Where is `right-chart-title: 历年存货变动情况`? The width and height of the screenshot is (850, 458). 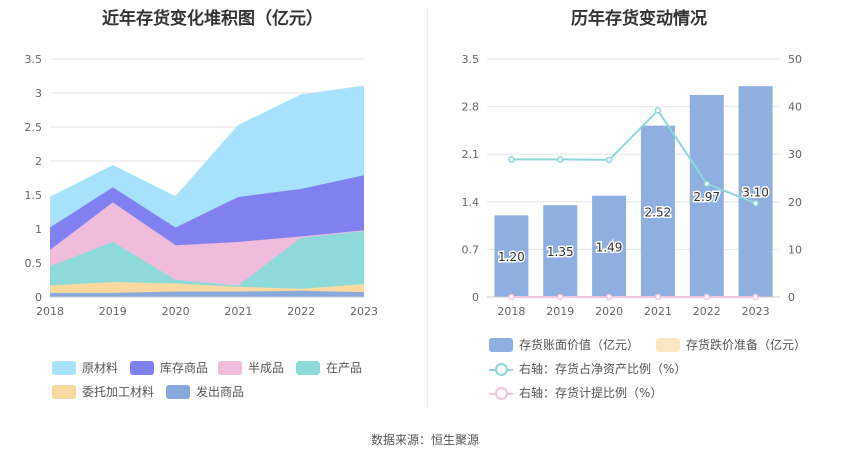 right-chart-title: 历年存货变动情况 is located at coordinates (639, 19).